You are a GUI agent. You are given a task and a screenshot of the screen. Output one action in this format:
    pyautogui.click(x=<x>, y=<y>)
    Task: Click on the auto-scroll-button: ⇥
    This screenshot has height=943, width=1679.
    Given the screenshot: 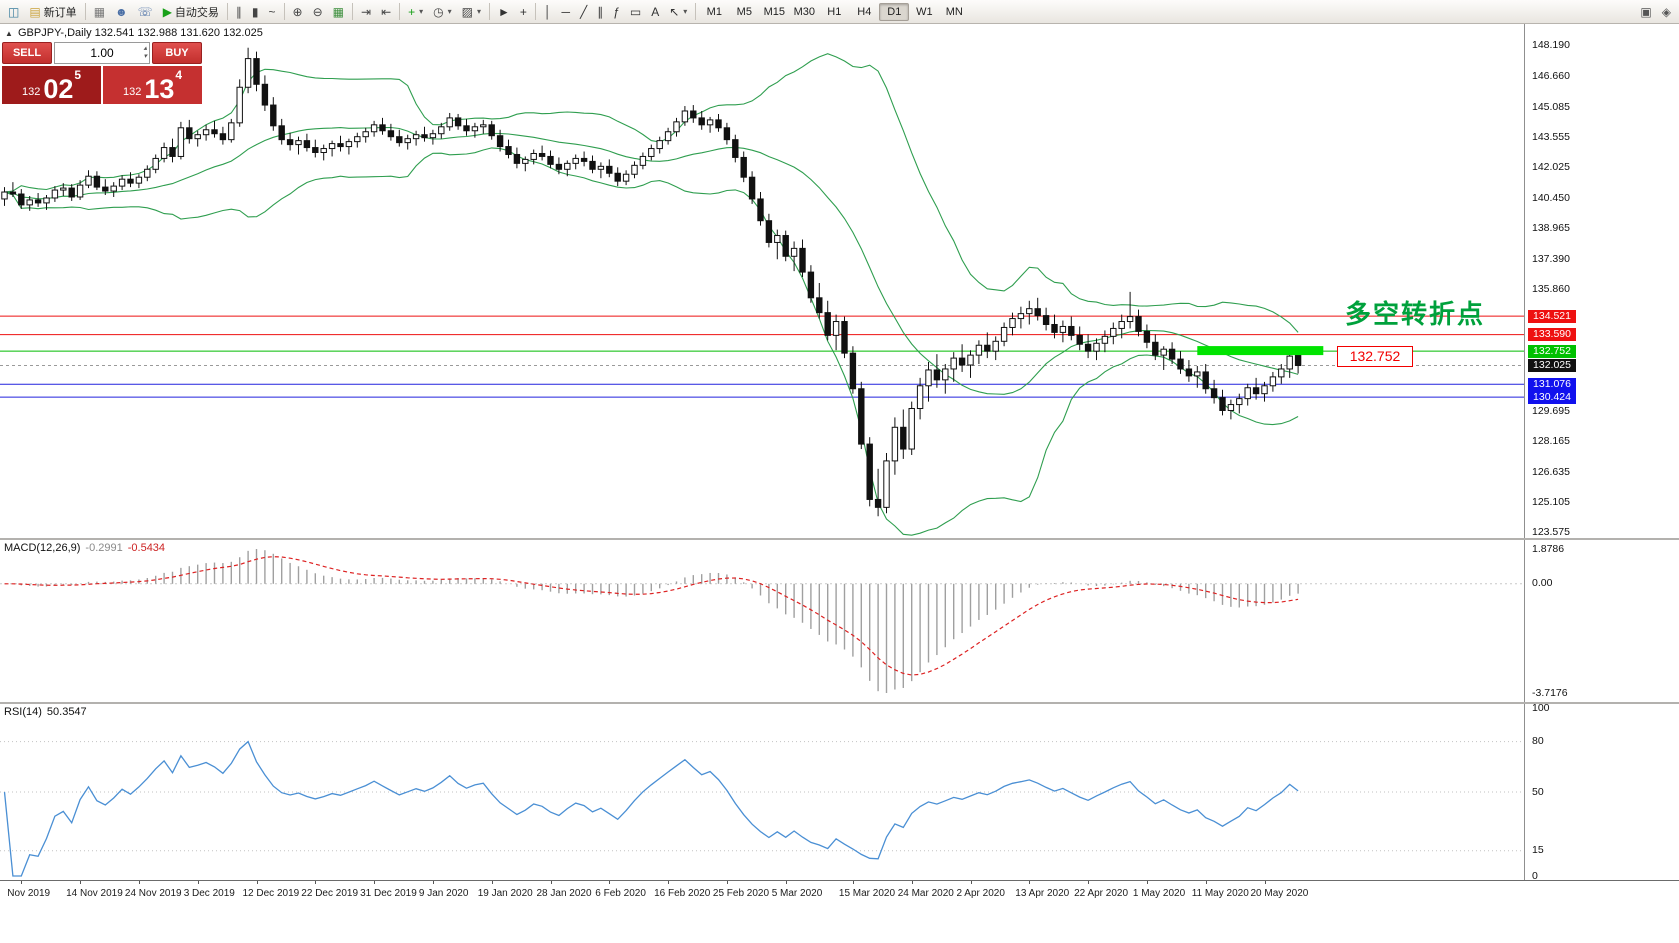 What is the action you would take?
    pyautogui.click(x=366, y=12)
    